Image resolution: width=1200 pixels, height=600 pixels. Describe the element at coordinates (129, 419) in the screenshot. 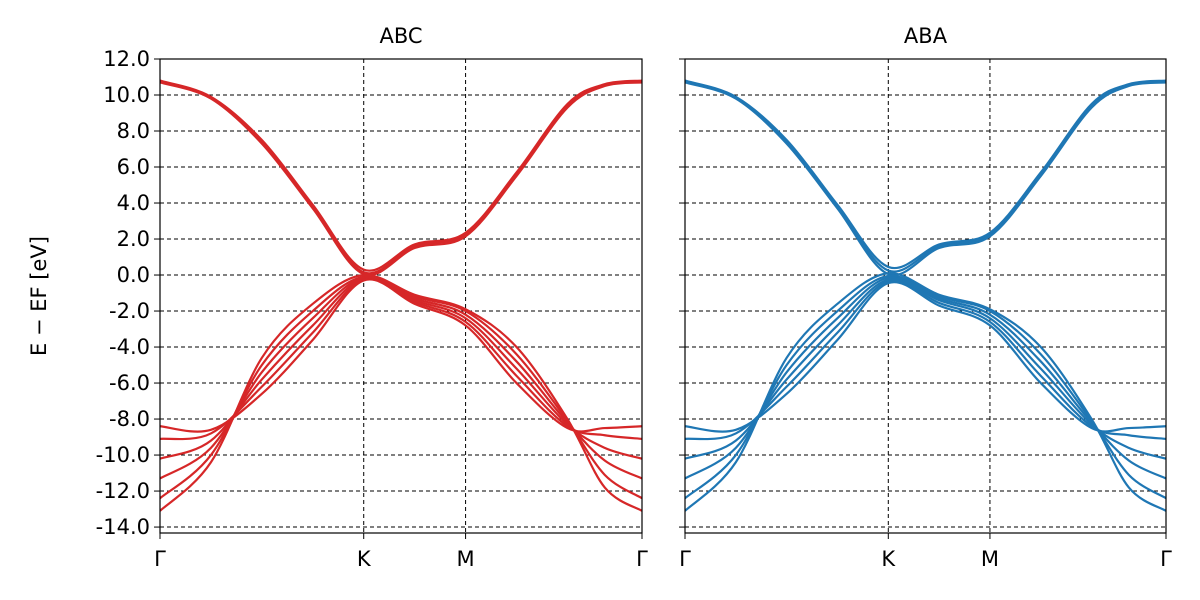

I see `y-tick-label: -8.0` at that location.